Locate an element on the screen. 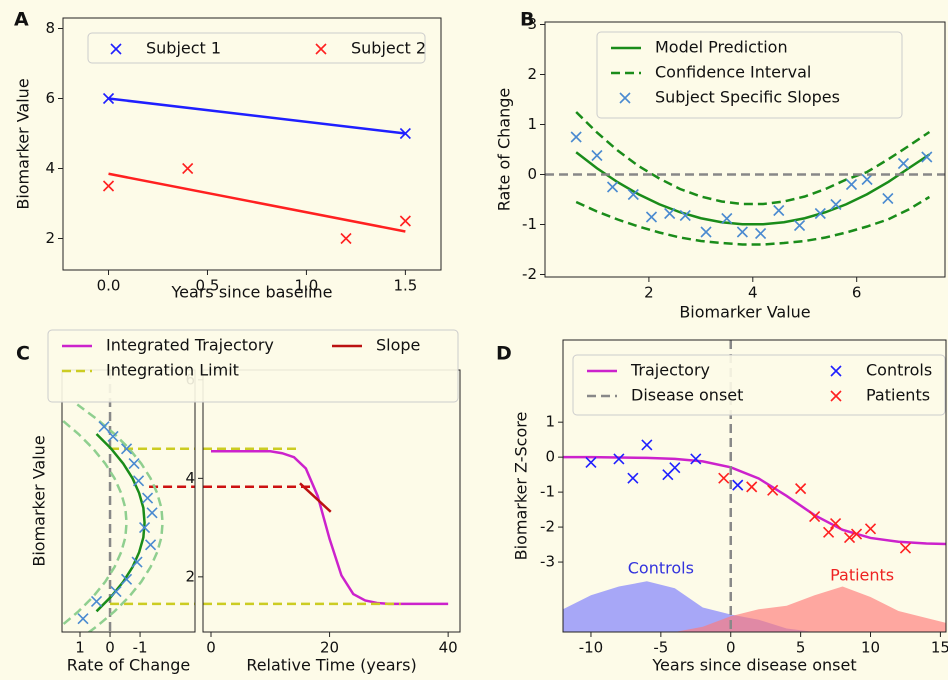 The height and width of the screenshot is (680, 948). x-axis-label: Rate of Change is located at coordinates (129, 665).